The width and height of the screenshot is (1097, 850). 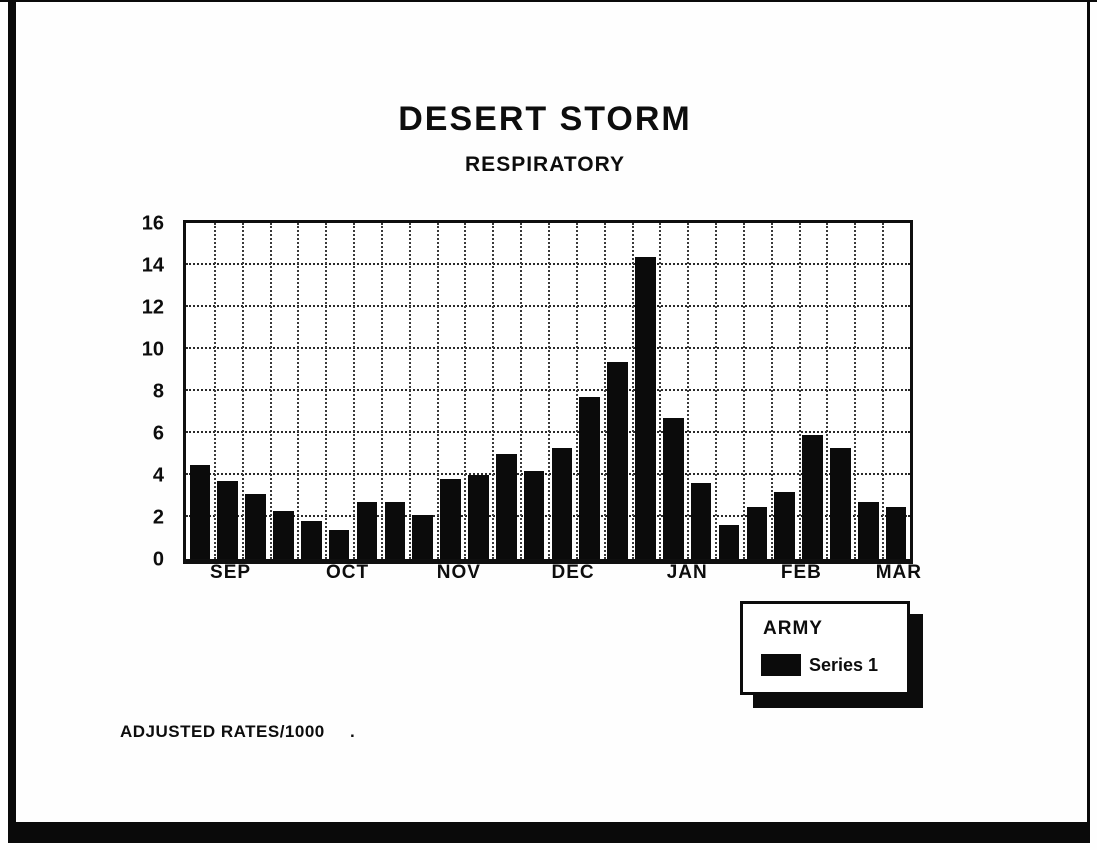 What do you see at coordinates (825, 648) in the screenshot?
I see `legend: ARMY Series 1` at bounding box center [825, 648].